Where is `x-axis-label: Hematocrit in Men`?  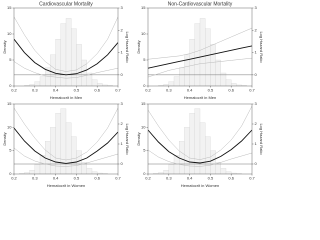
x-axis-label: Hematocrit in Men is located at coordinates (200, 97).